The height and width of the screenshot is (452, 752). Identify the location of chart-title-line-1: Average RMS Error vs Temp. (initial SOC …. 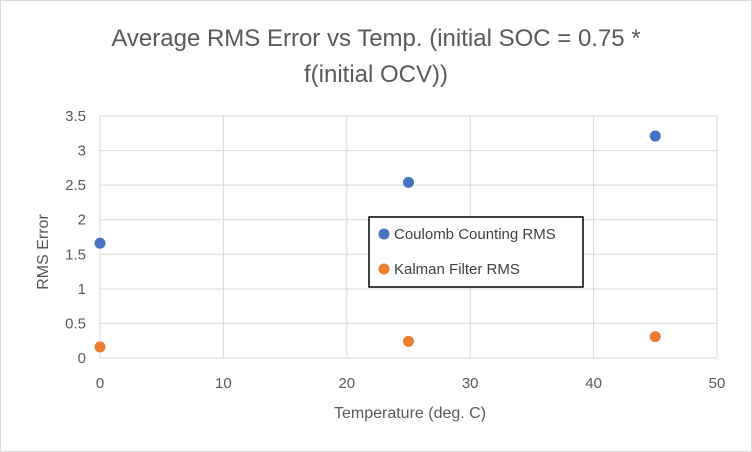
(375, 38).